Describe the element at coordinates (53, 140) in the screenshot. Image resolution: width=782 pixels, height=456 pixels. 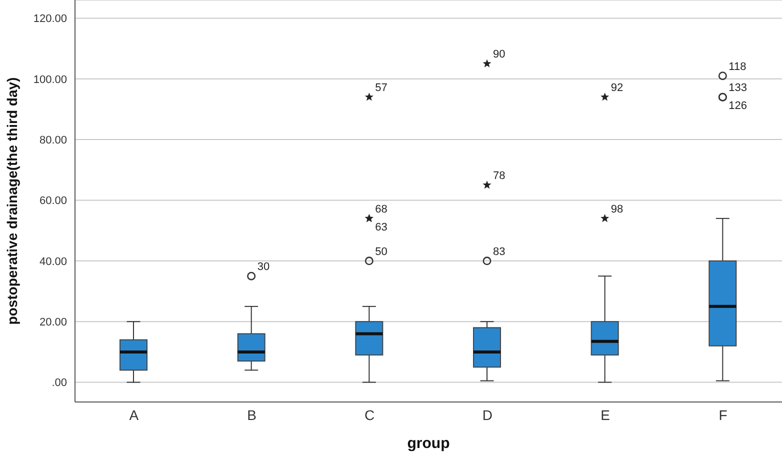
I see `y-tick-label: 80.00` at that location.